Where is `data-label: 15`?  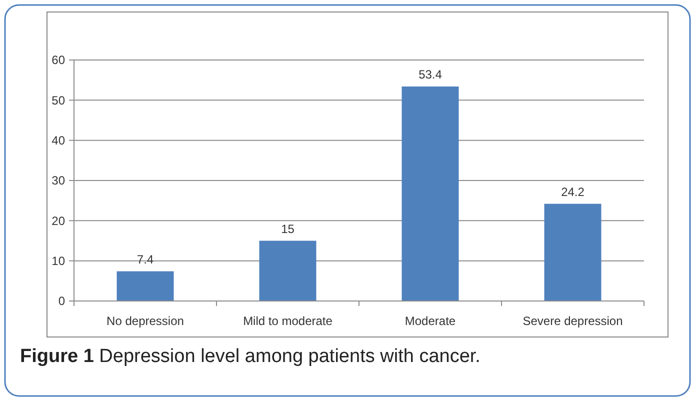
data-label: 15 is located at coordinates (288, 229).